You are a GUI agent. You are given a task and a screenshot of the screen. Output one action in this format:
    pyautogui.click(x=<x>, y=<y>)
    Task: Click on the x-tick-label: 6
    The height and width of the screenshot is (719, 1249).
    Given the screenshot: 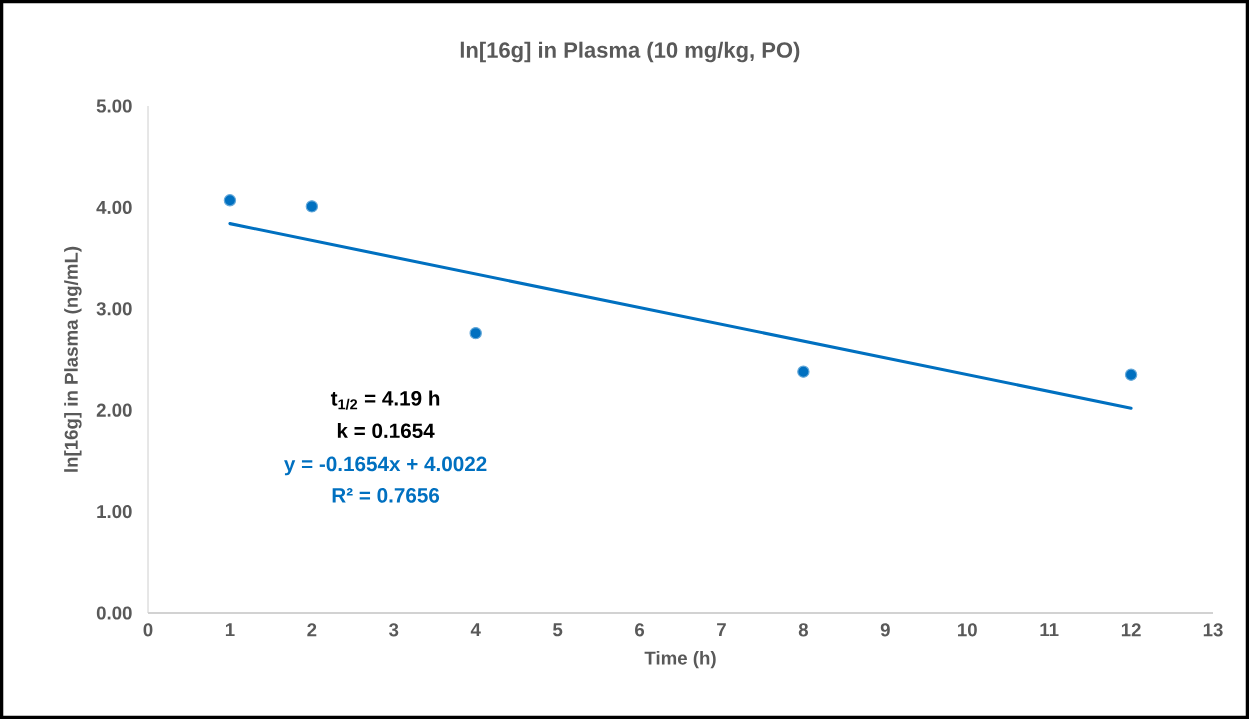 What is the action you would take?
    pyautogui.click(x=640, y=630)
    